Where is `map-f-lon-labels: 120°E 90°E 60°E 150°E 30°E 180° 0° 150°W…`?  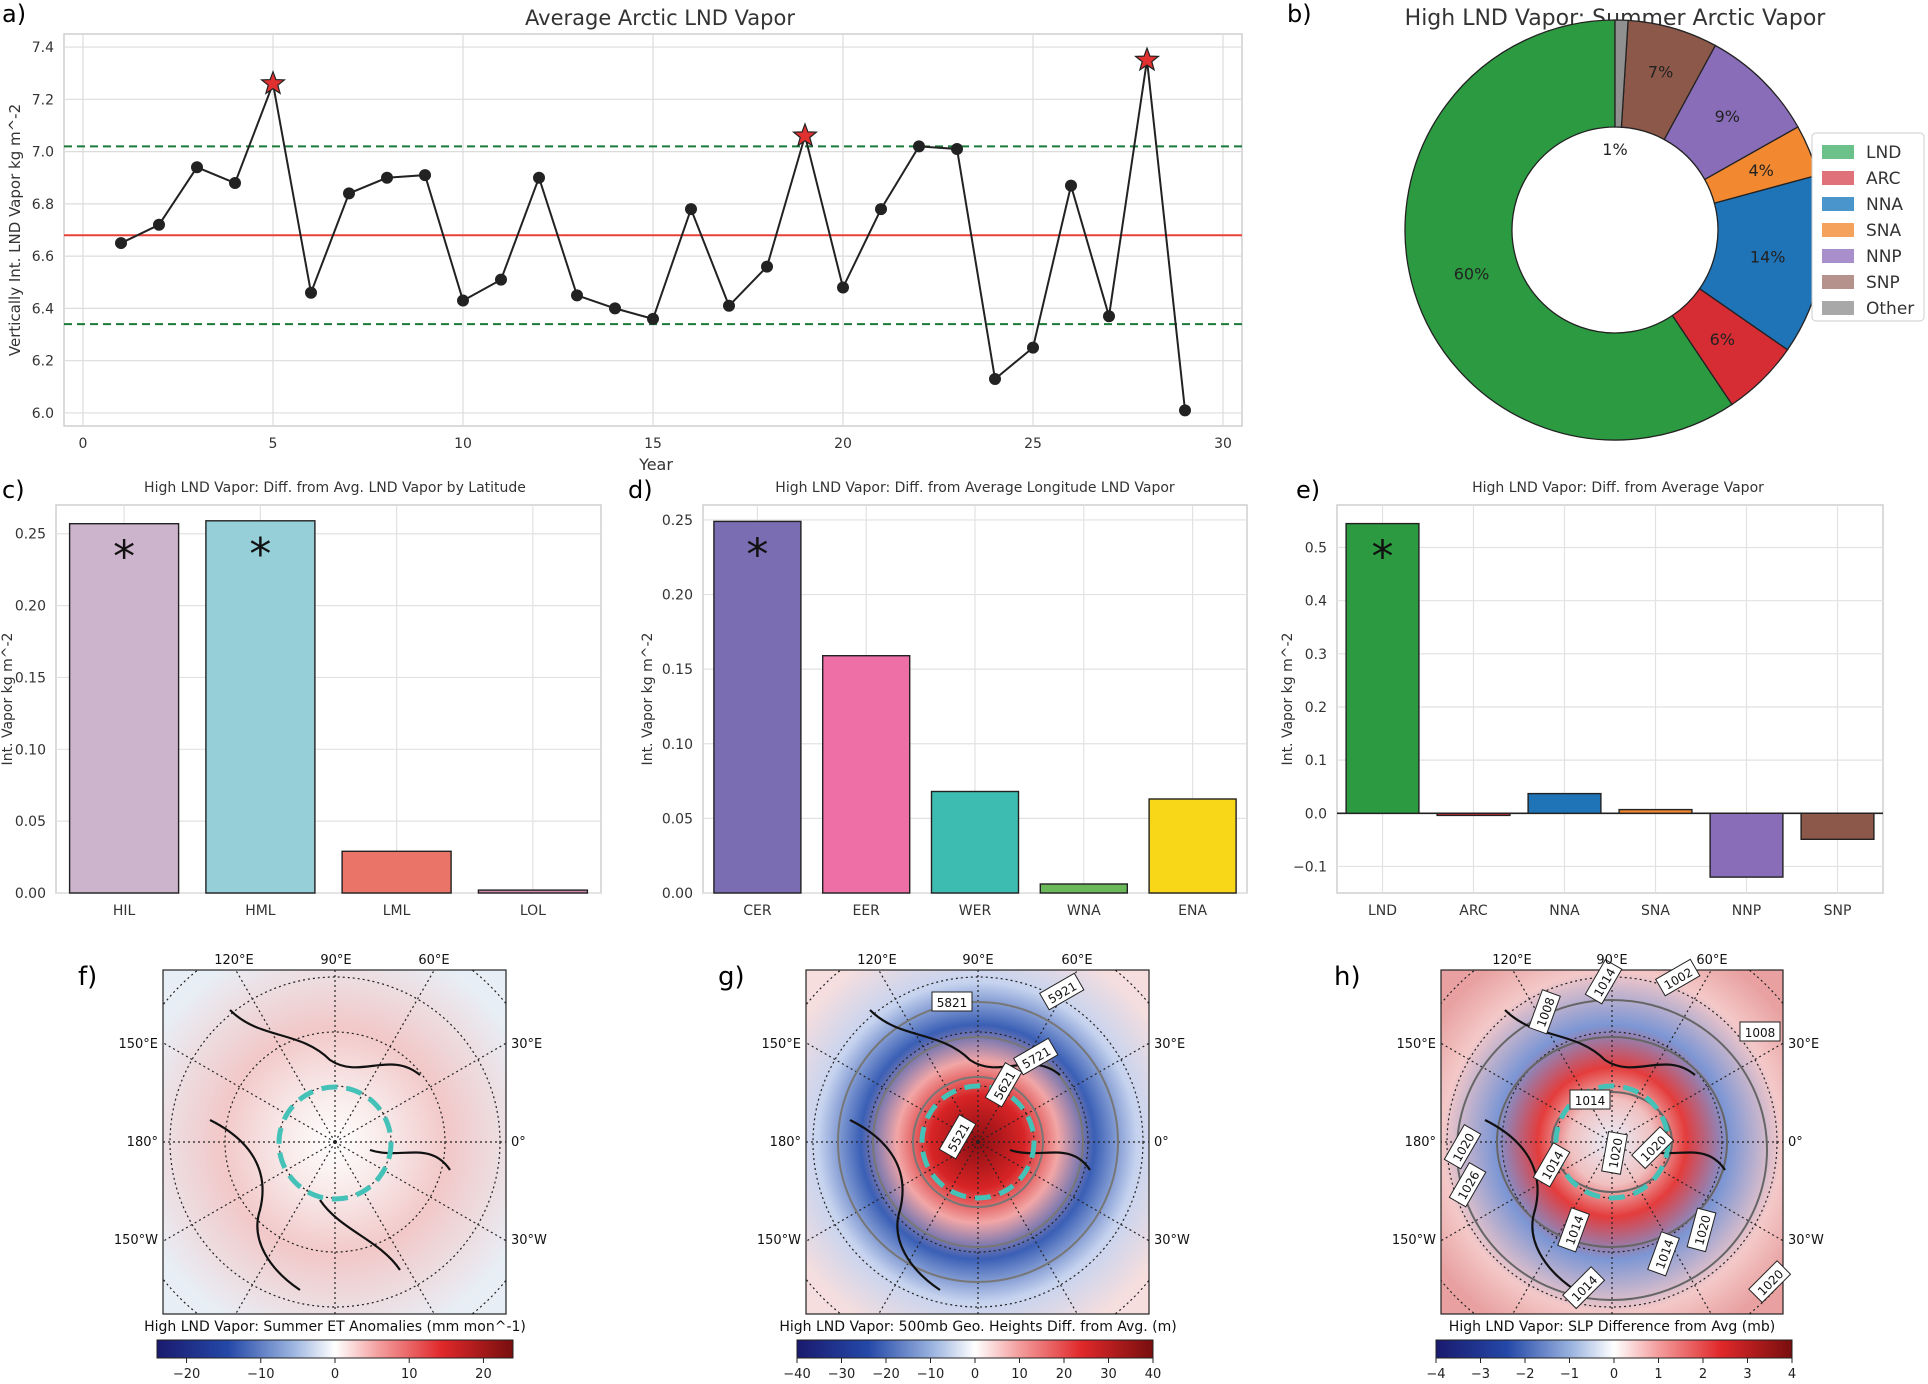 map-f-lon-labels: 120°E 90°E 60°E 150°E 30°E 180° 0° 150°W… is located at coordinates (330, 1100).